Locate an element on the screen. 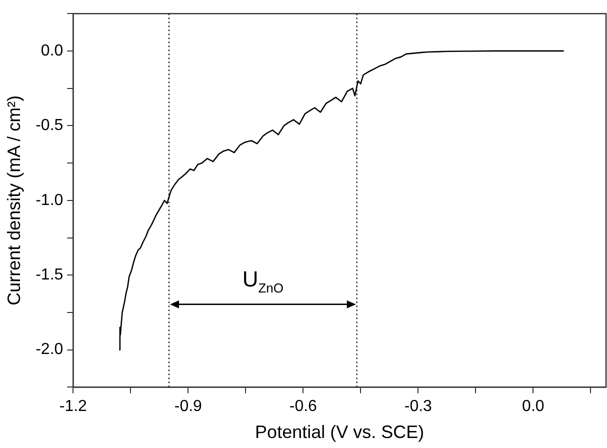 Image resolution: width=607 pixels, height=448 pixels. y-tick-label: -0.5 is located at coordinates (50, 125).